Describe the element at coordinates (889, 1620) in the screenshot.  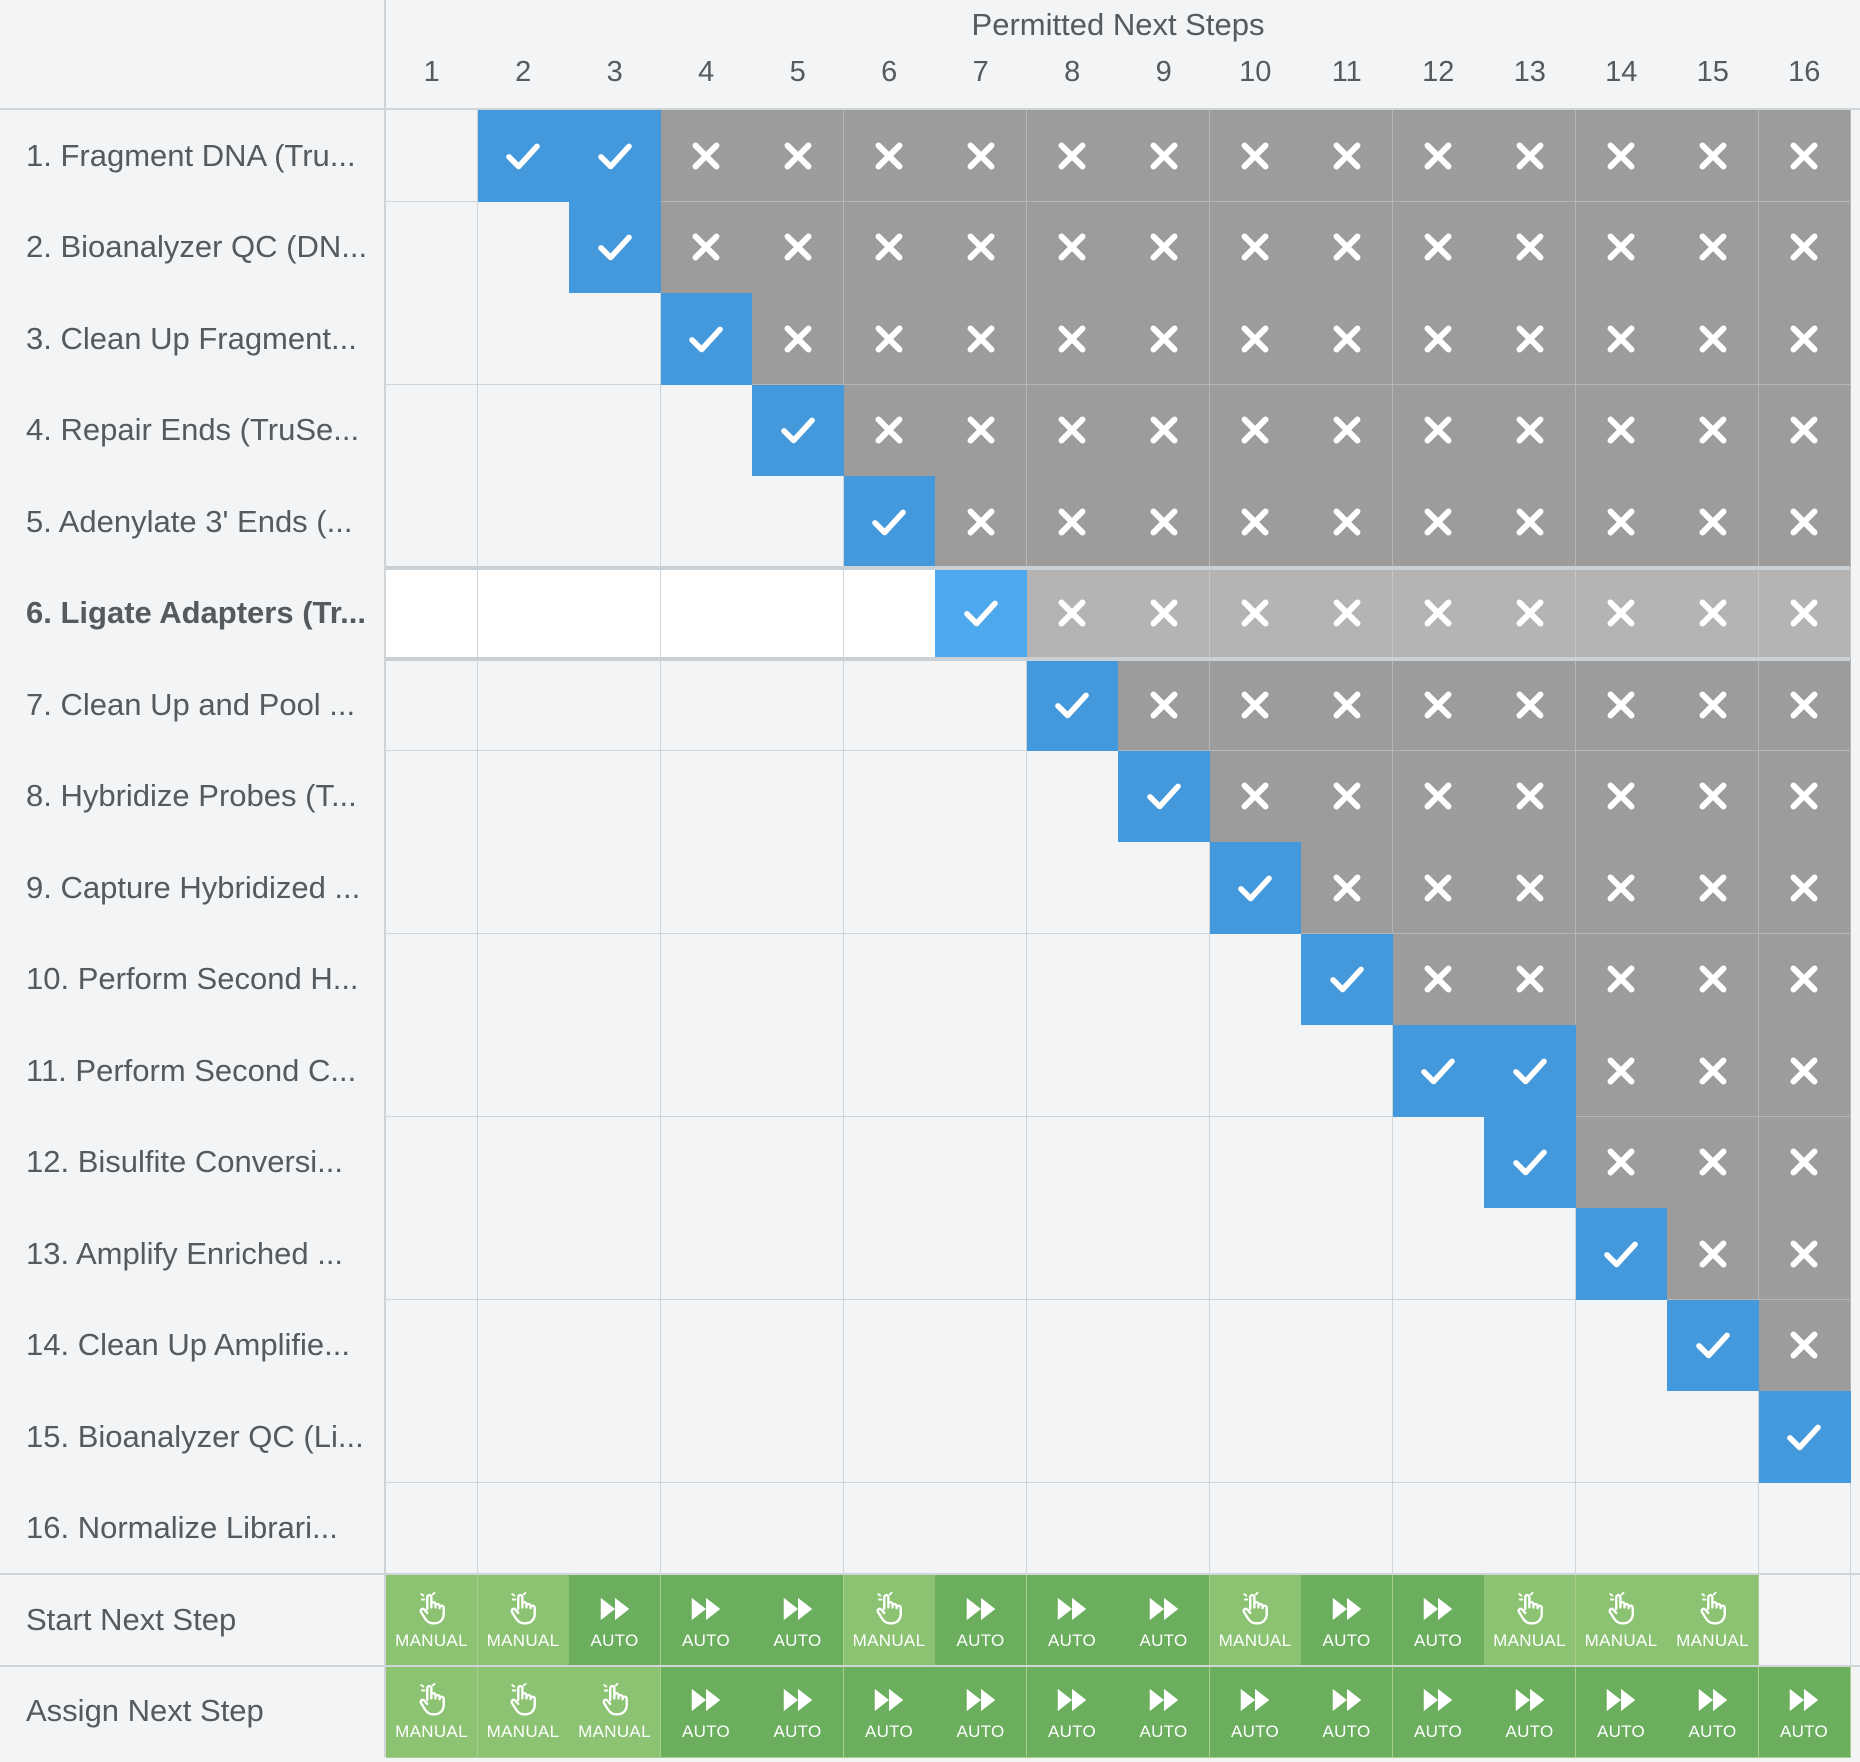
I see `start-next-step-toggle-6: MANUAL` at that location.